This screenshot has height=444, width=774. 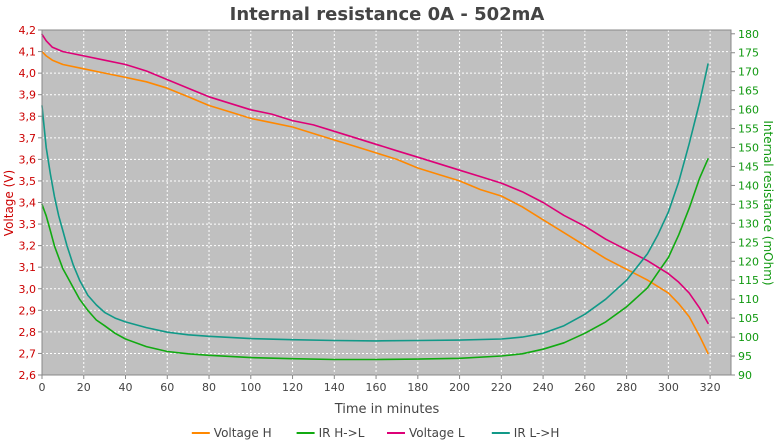 I want to click on left-tick-label: 3,4, so click(x=28, y=203).